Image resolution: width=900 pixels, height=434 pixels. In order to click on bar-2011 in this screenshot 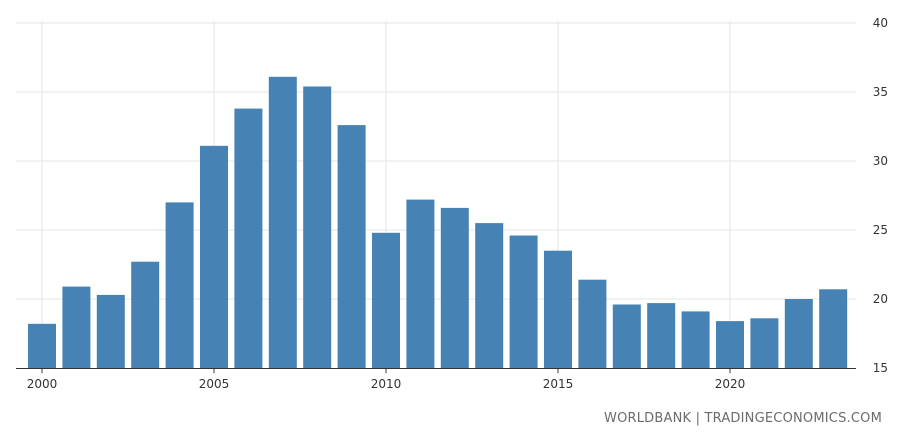, I will do `click(420, 283)`.